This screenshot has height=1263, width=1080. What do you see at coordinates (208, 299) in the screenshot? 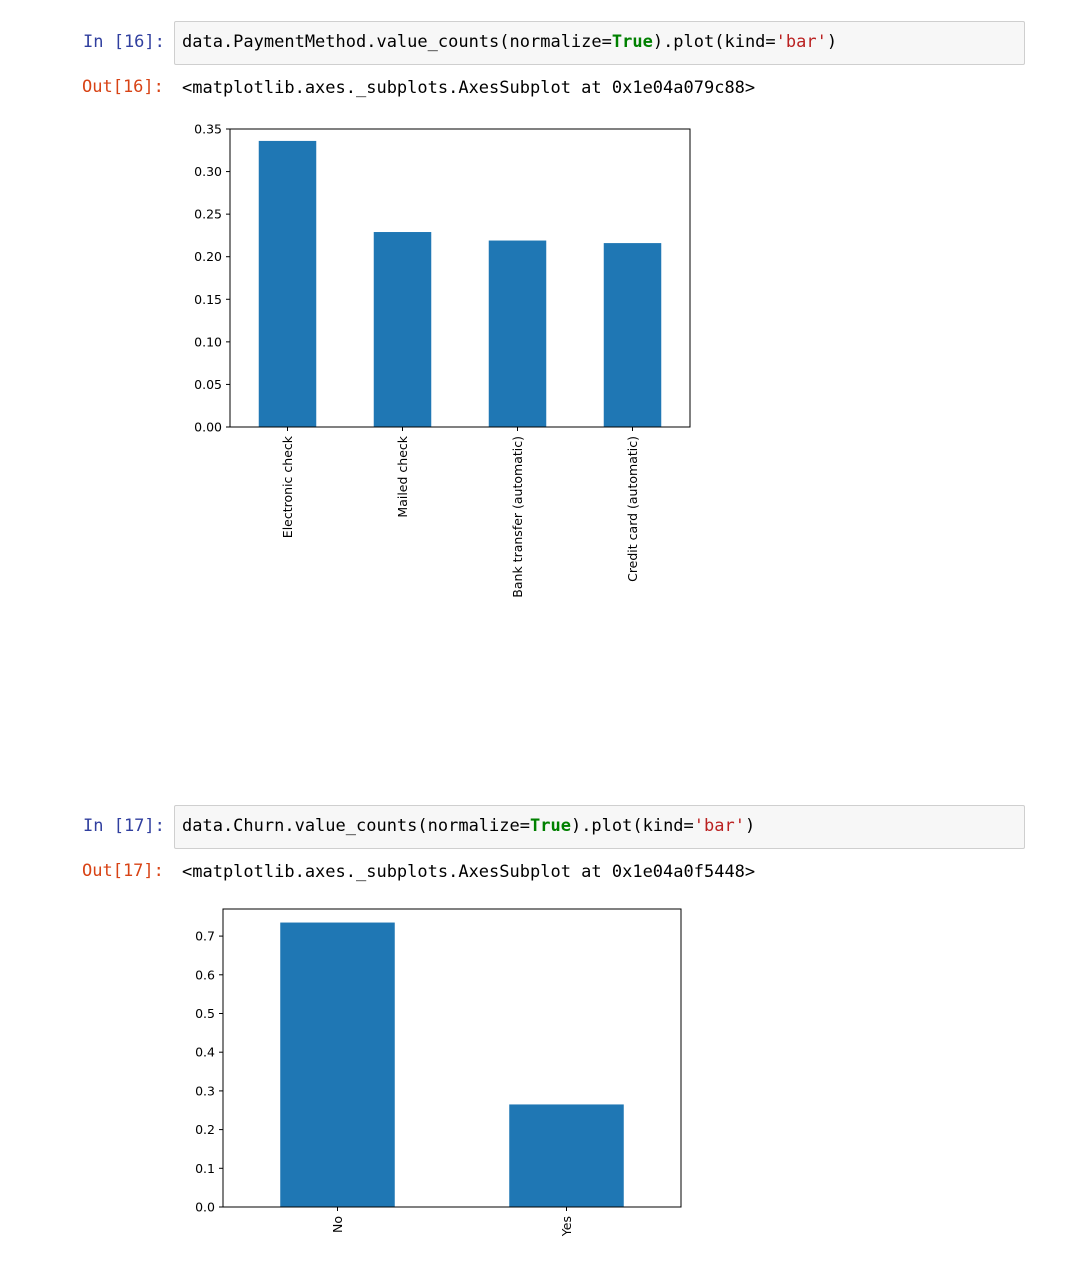
I see `y-tick-label: 0.15` at bounding box center [208, 299].